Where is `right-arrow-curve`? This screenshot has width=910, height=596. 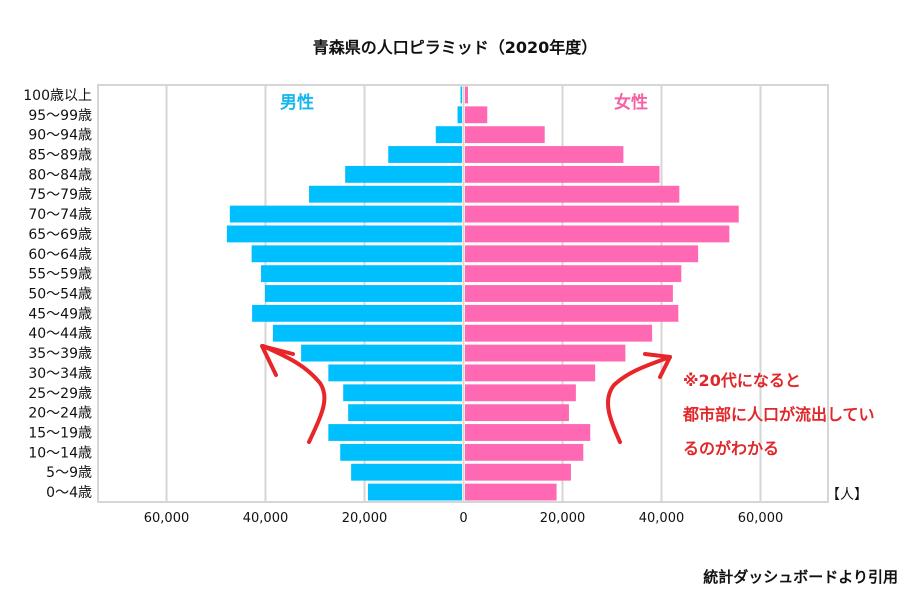
right-arrow-curve is located at coordinates (639, 399).